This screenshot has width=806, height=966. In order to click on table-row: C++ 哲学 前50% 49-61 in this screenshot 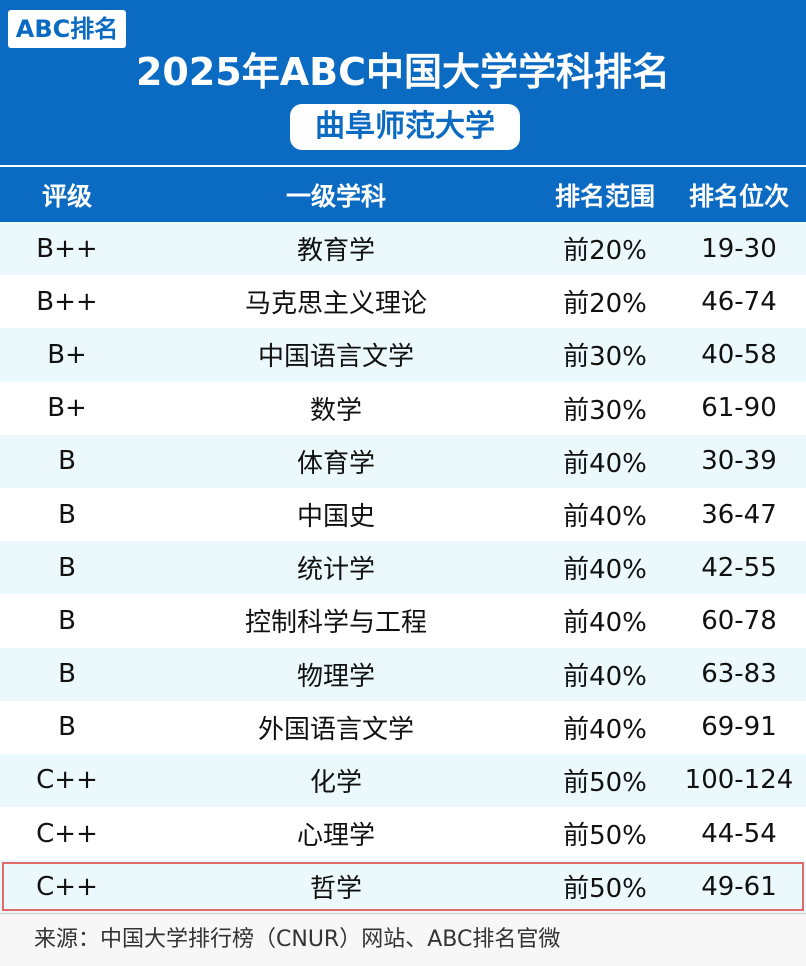, I will do `click(403, 887)`.